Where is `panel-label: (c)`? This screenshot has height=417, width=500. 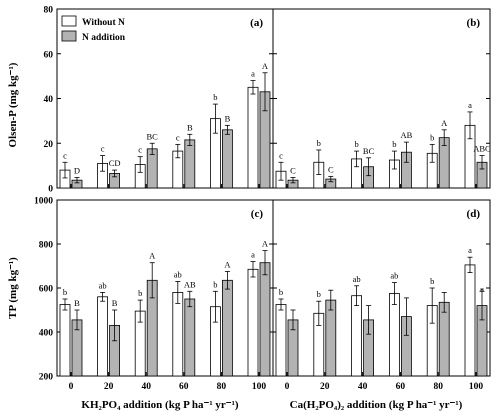 panel-label: (c) is located at coordinates (257, 214).